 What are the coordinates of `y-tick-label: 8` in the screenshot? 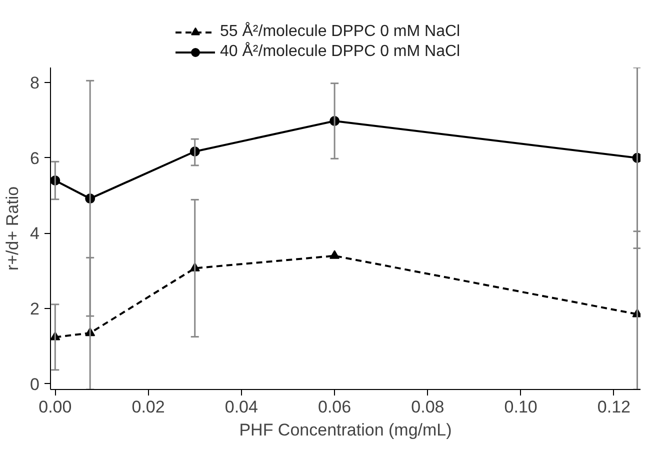 It's located at (35, 83).